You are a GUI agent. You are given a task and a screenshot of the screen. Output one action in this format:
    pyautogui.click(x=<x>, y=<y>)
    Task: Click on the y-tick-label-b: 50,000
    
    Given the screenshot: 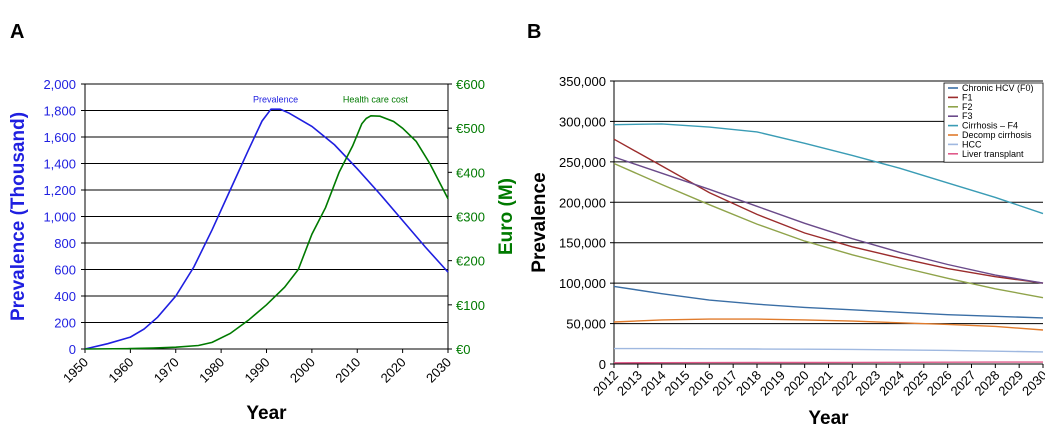 What is the action you would take?
    pyautogui.click(x=586, y=324)
    